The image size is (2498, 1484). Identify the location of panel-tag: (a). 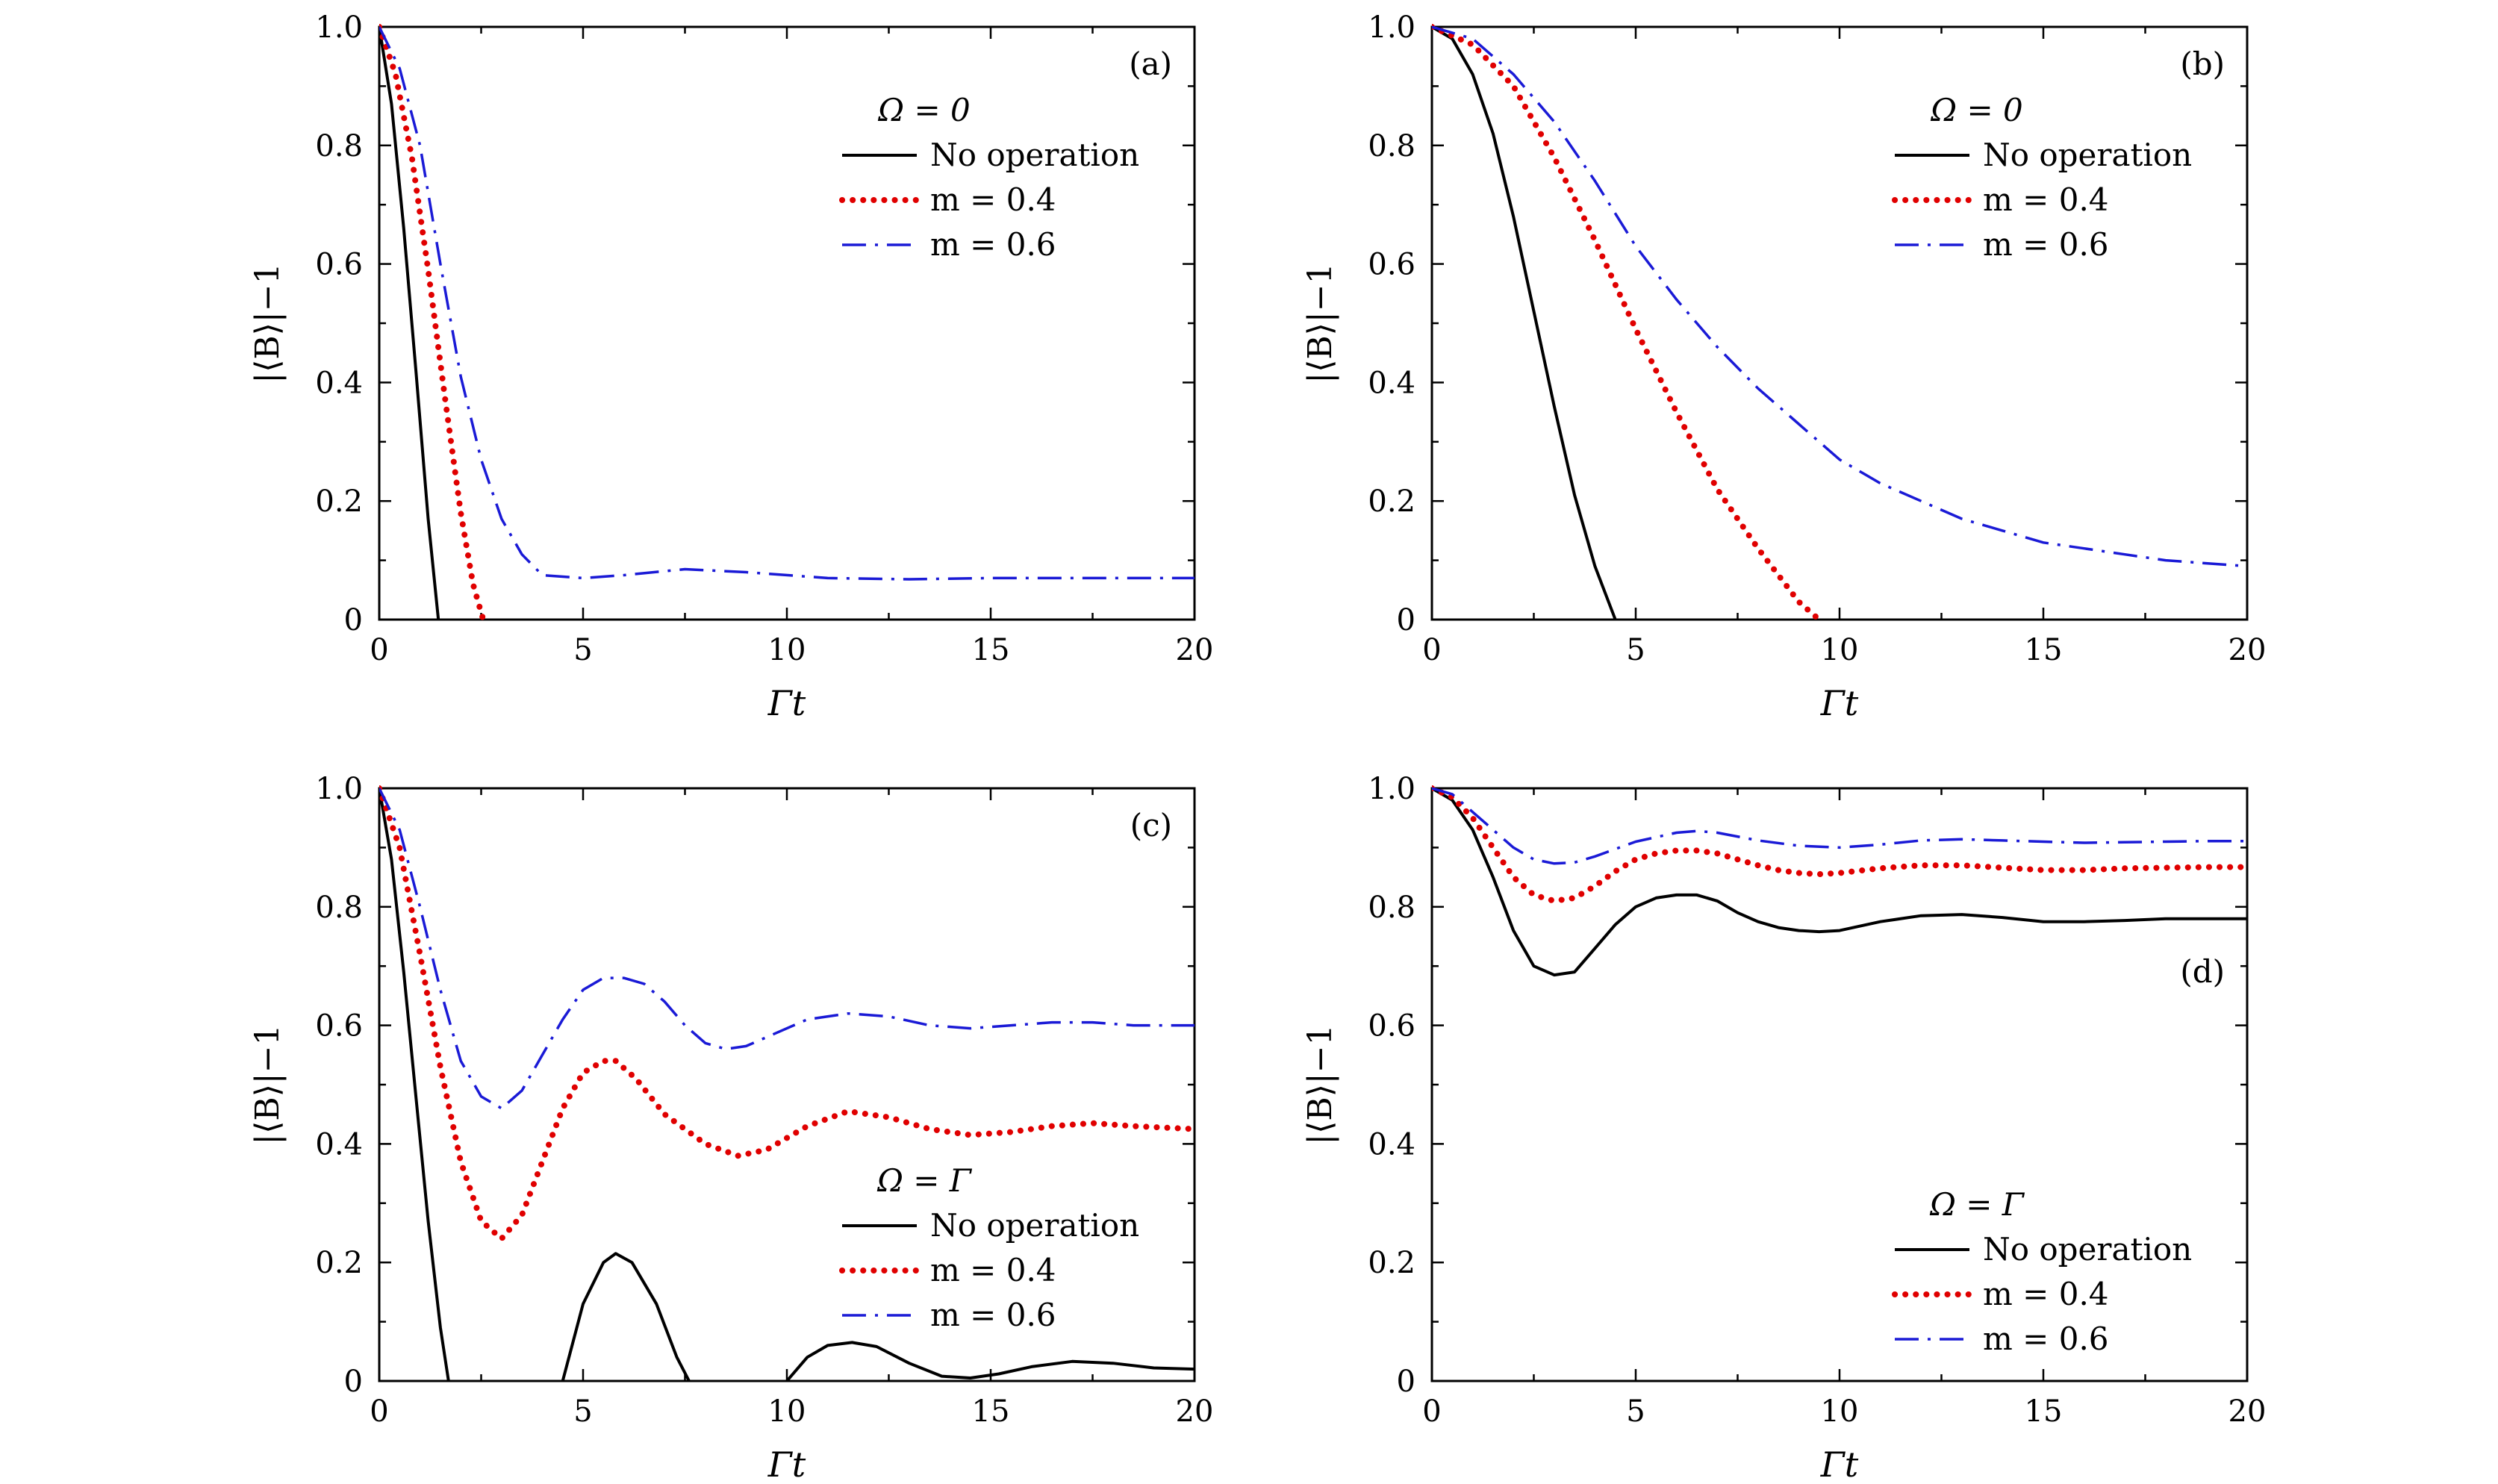
(1150, 64).